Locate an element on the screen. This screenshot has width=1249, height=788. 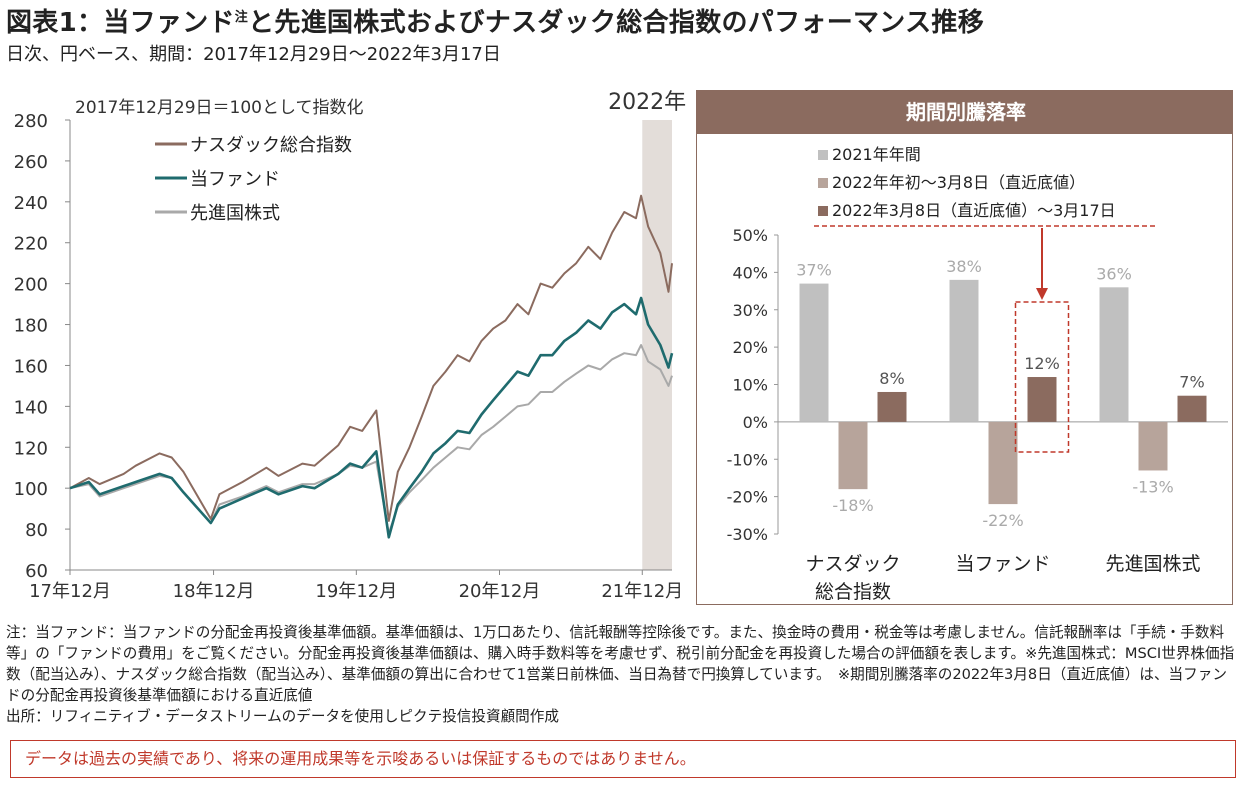
developed-stocks-line is located at coordinates (371, 439).